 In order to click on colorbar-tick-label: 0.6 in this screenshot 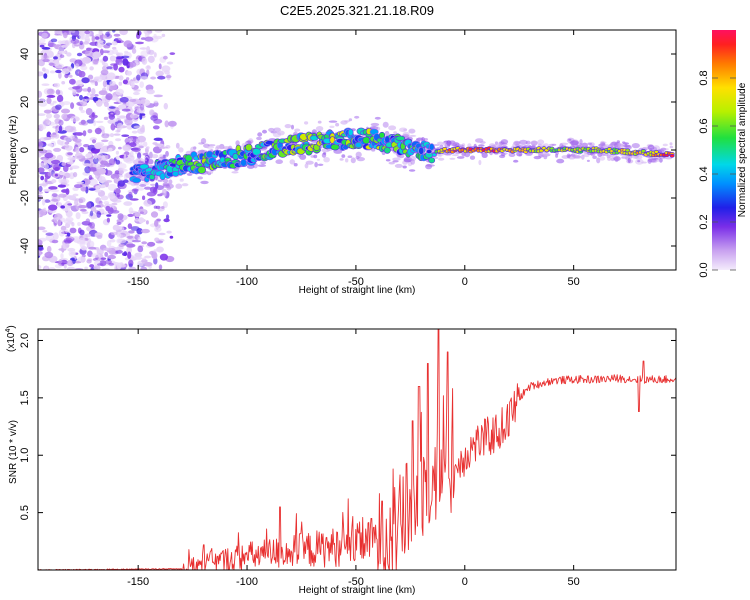, I will do `click(704, 125)`.